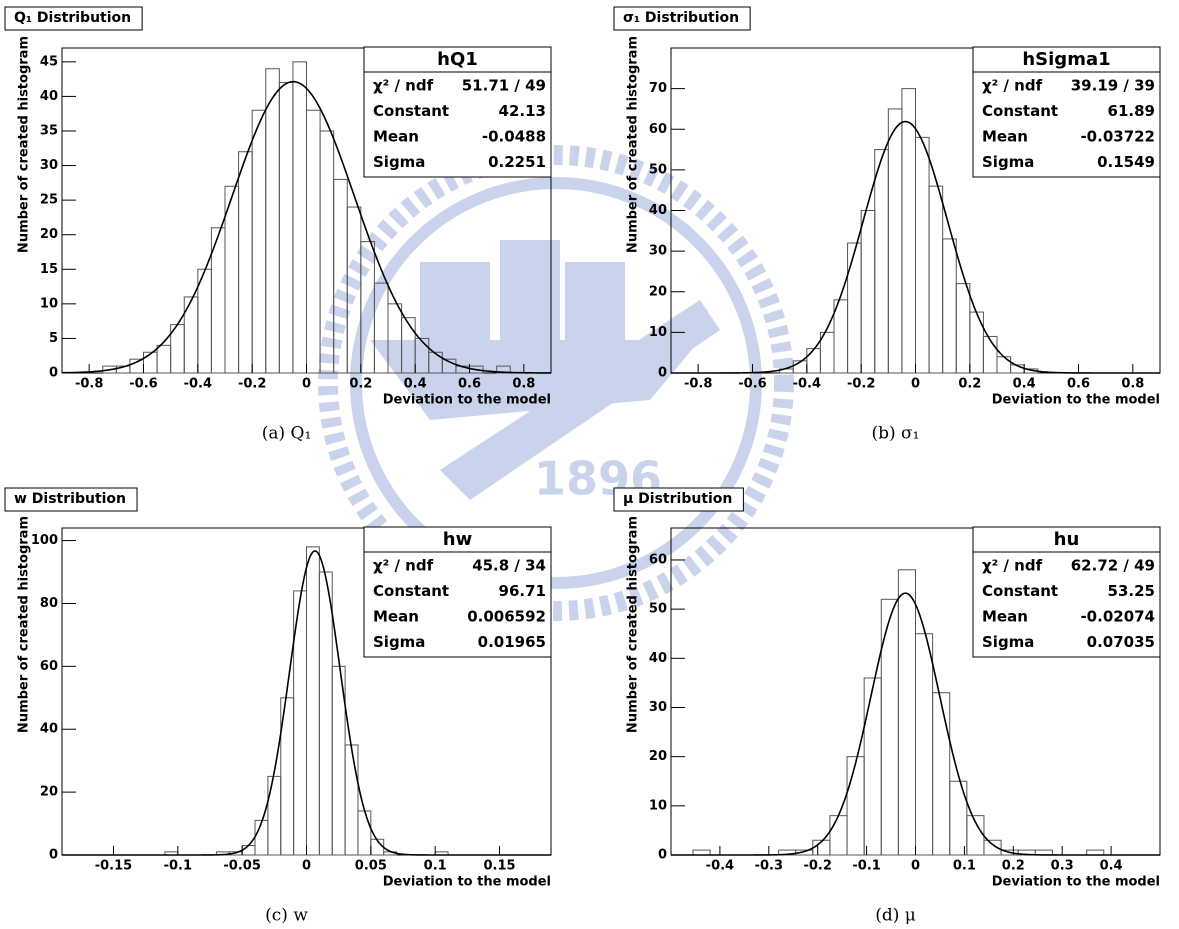 This screenshot has width=1179, height=929. I want to click on y-tick-label: 50, so click(658, 169).